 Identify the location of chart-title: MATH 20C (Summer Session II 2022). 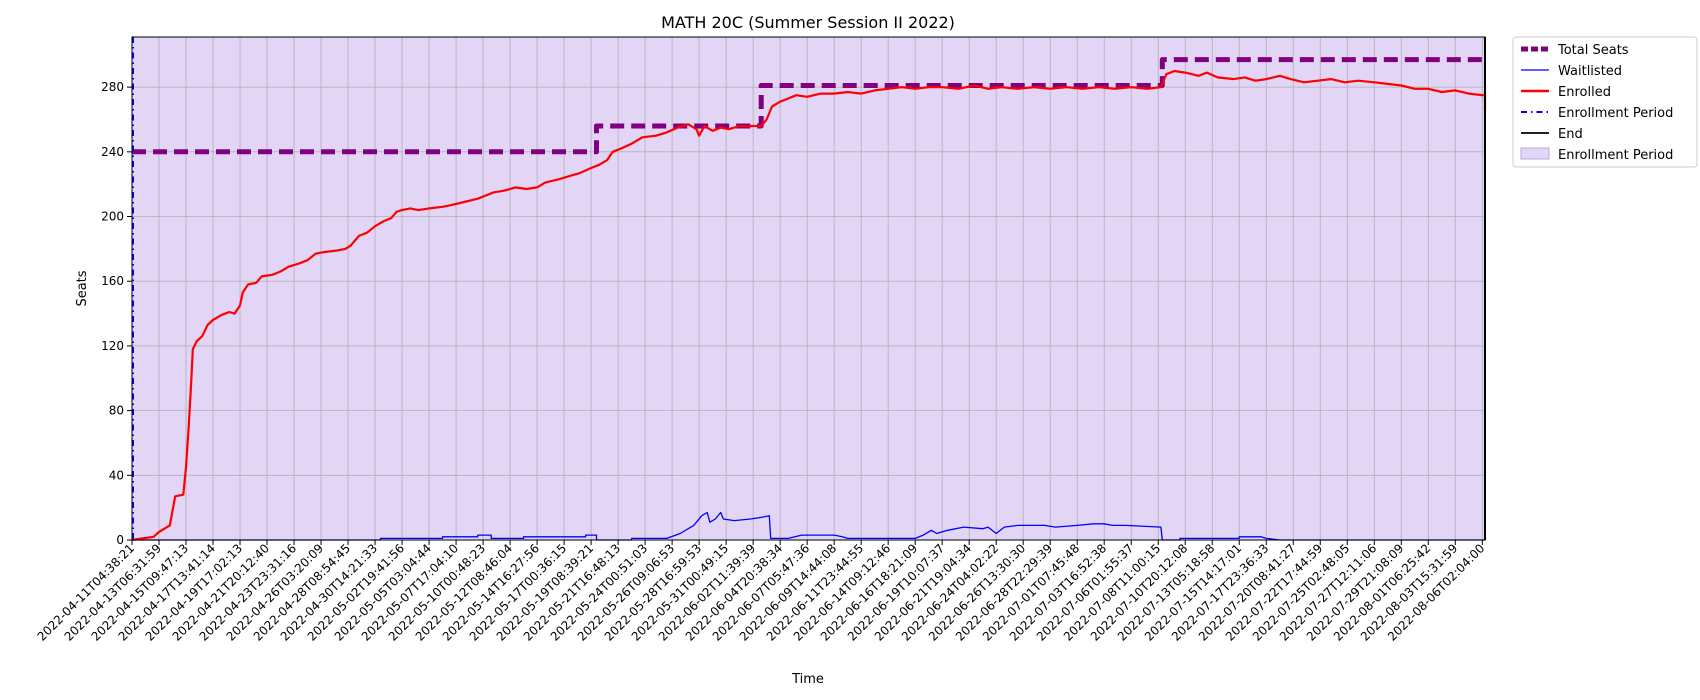
(808, 22).